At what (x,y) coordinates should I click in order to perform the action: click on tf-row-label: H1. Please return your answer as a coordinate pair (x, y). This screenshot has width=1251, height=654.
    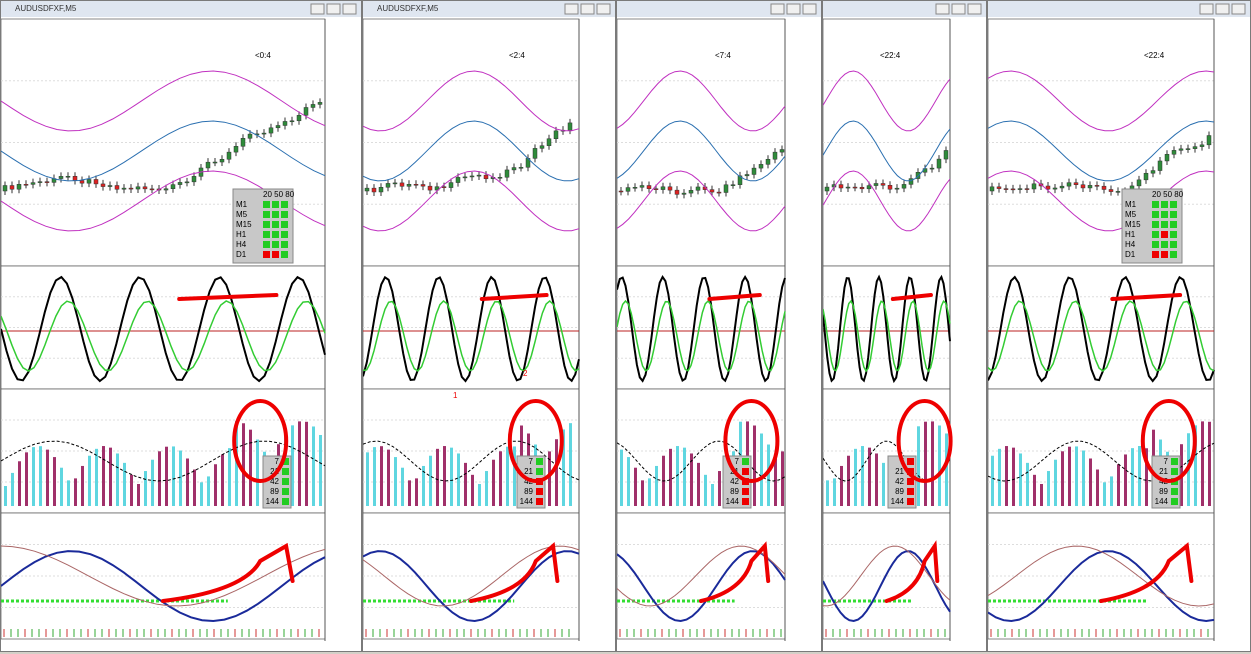
    Looking at the image, I should click on (241, 234).